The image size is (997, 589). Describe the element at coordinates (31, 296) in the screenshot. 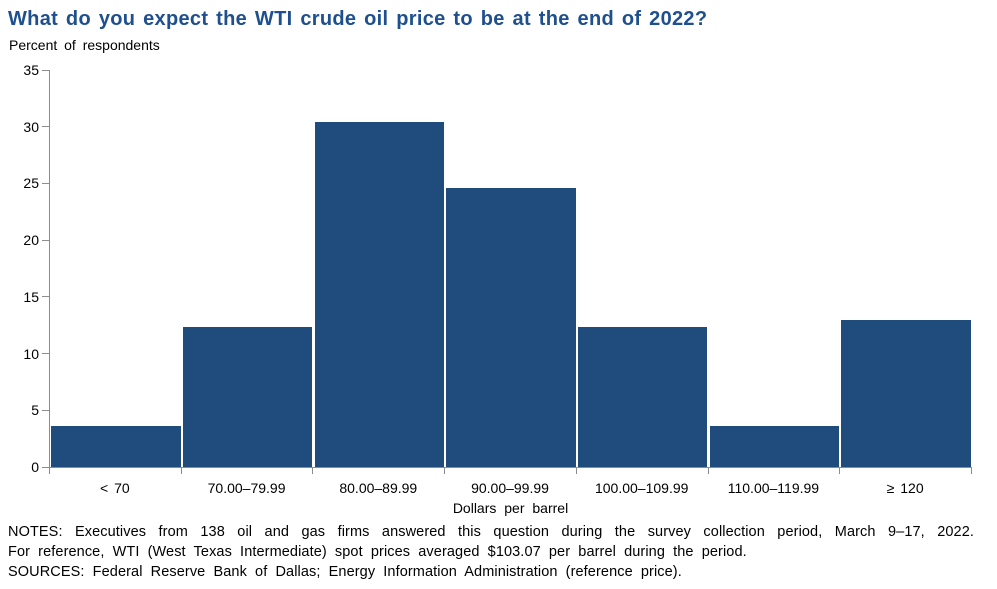

I see `y-tick-label: 15` at that location.